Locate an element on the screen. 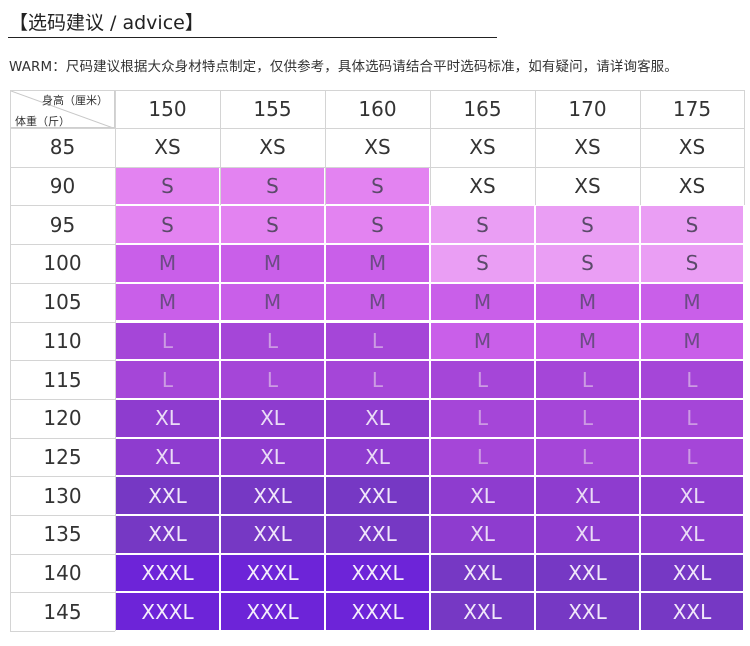  height-header-cell: 175 is located at coordinates (692, 109).